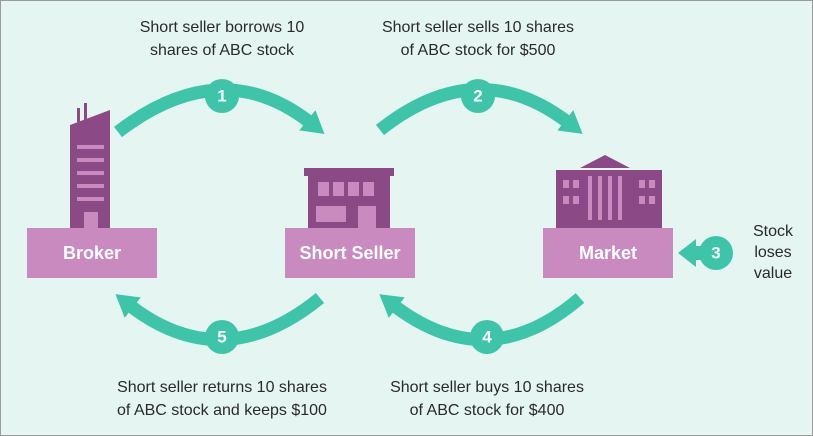  What do you see at coordinates (487, 387) in the screenshot?
I see `step-text: Short seller buys 10 shares` at bounding box center [487, 387].